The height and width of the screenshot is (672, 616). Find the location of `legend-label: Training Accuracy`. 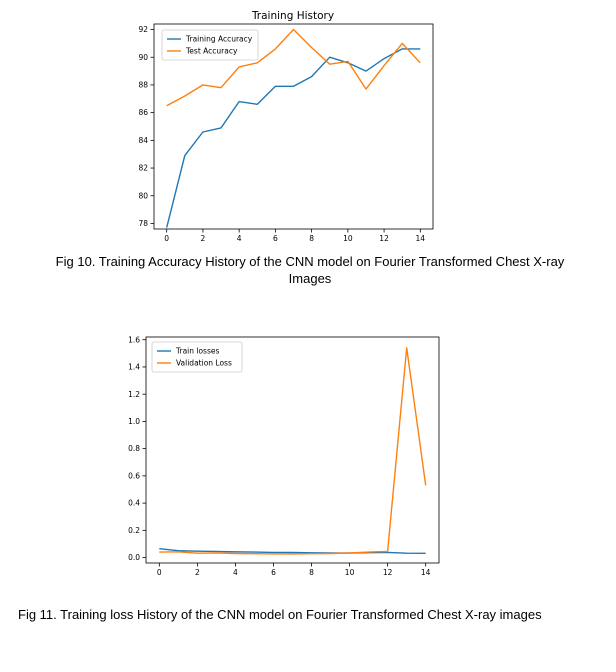

legend-label: Training Accuracy is located at coordinates (219, 39).